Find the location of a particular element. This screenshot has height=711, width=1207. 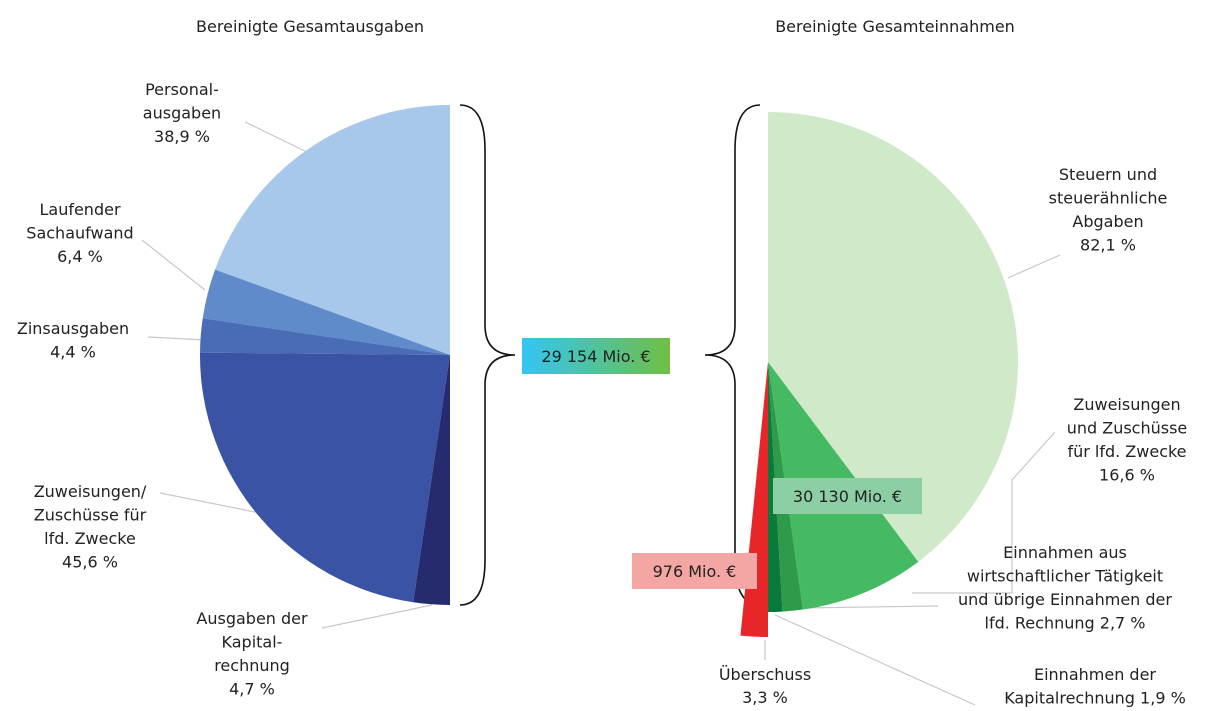

slice-label: Laufender Sachaufwand 6,4 % is located at coordinates (79, 233).